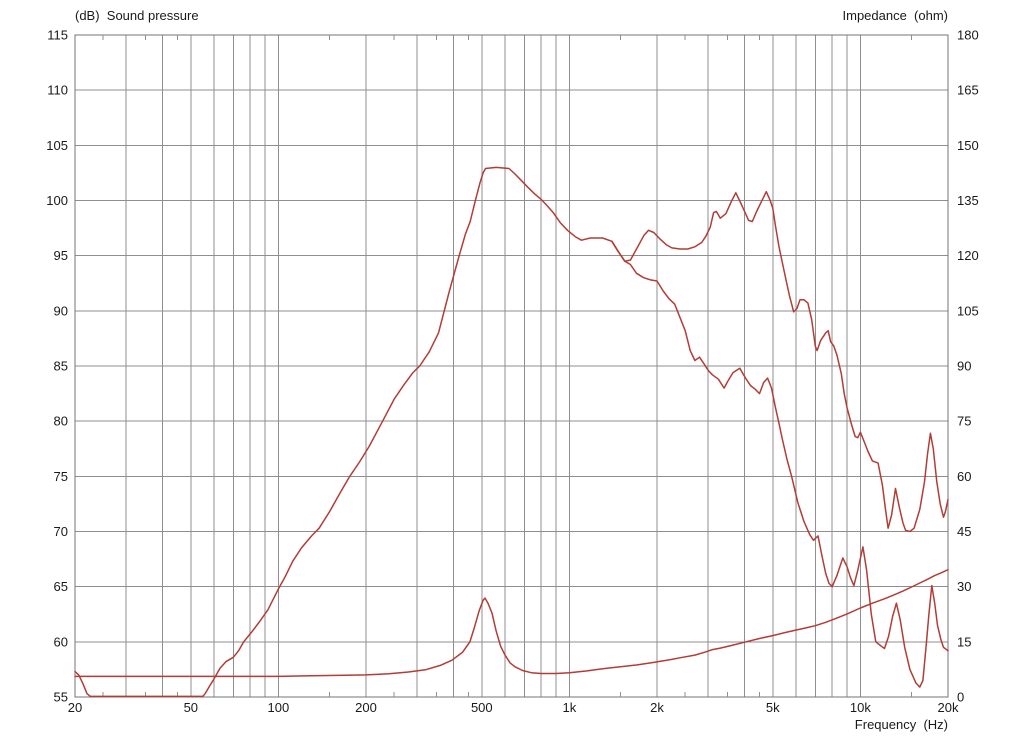 Image resolution: width=1024 pixels, height=739 pixels. Describe the element at coordinates (968, 200) in the screenshot. I see `right-tick-label: 135` at that location.